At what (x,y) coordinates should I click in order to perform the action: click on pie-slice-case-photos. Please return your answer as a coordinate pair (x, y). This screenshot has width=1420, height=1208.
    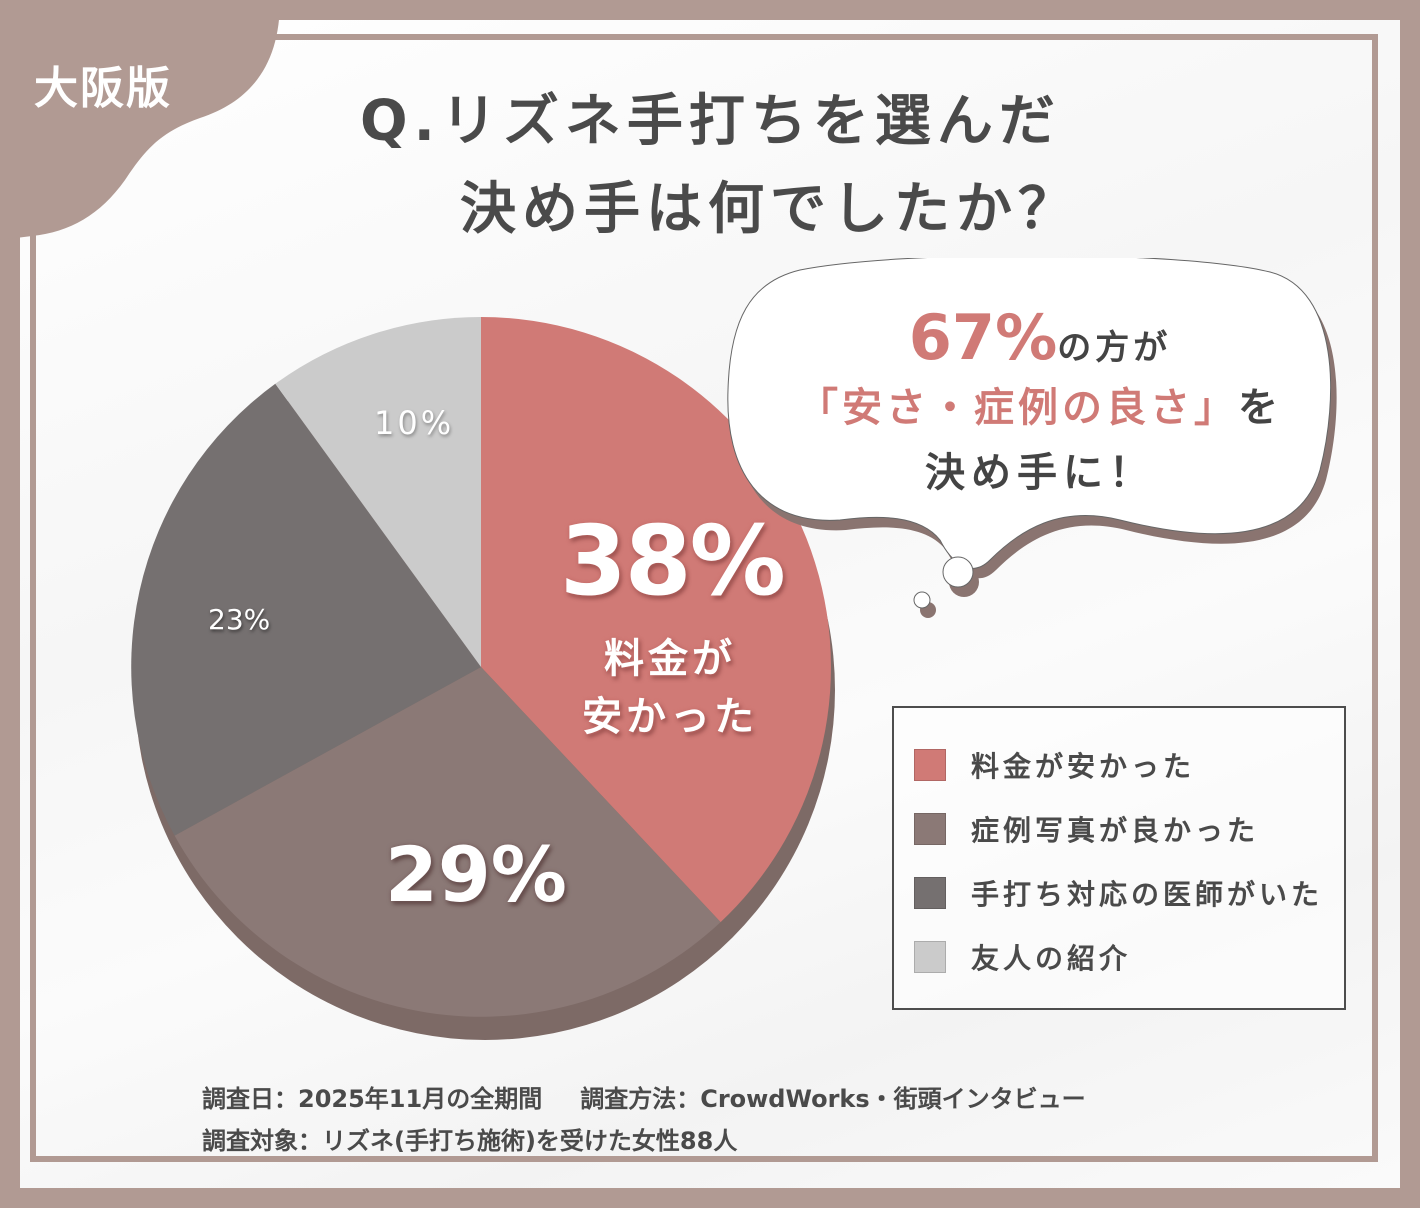
    Looking at the image, I should click on (447, 842).